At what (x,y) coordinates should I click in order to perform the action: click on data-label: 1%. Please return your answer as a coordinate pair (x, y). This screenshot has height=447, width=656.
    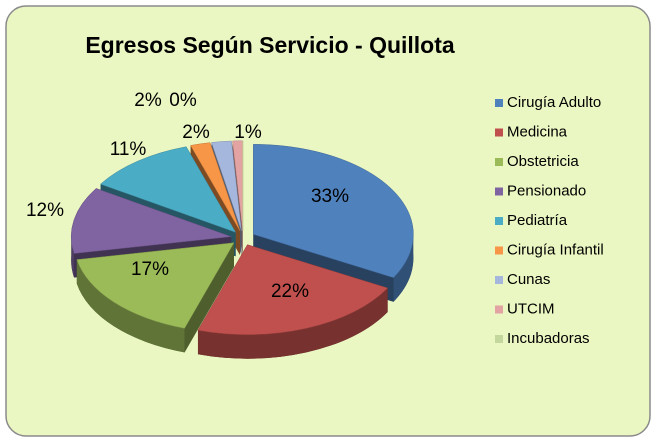
    Looking at the image, I should click on (248, 132).